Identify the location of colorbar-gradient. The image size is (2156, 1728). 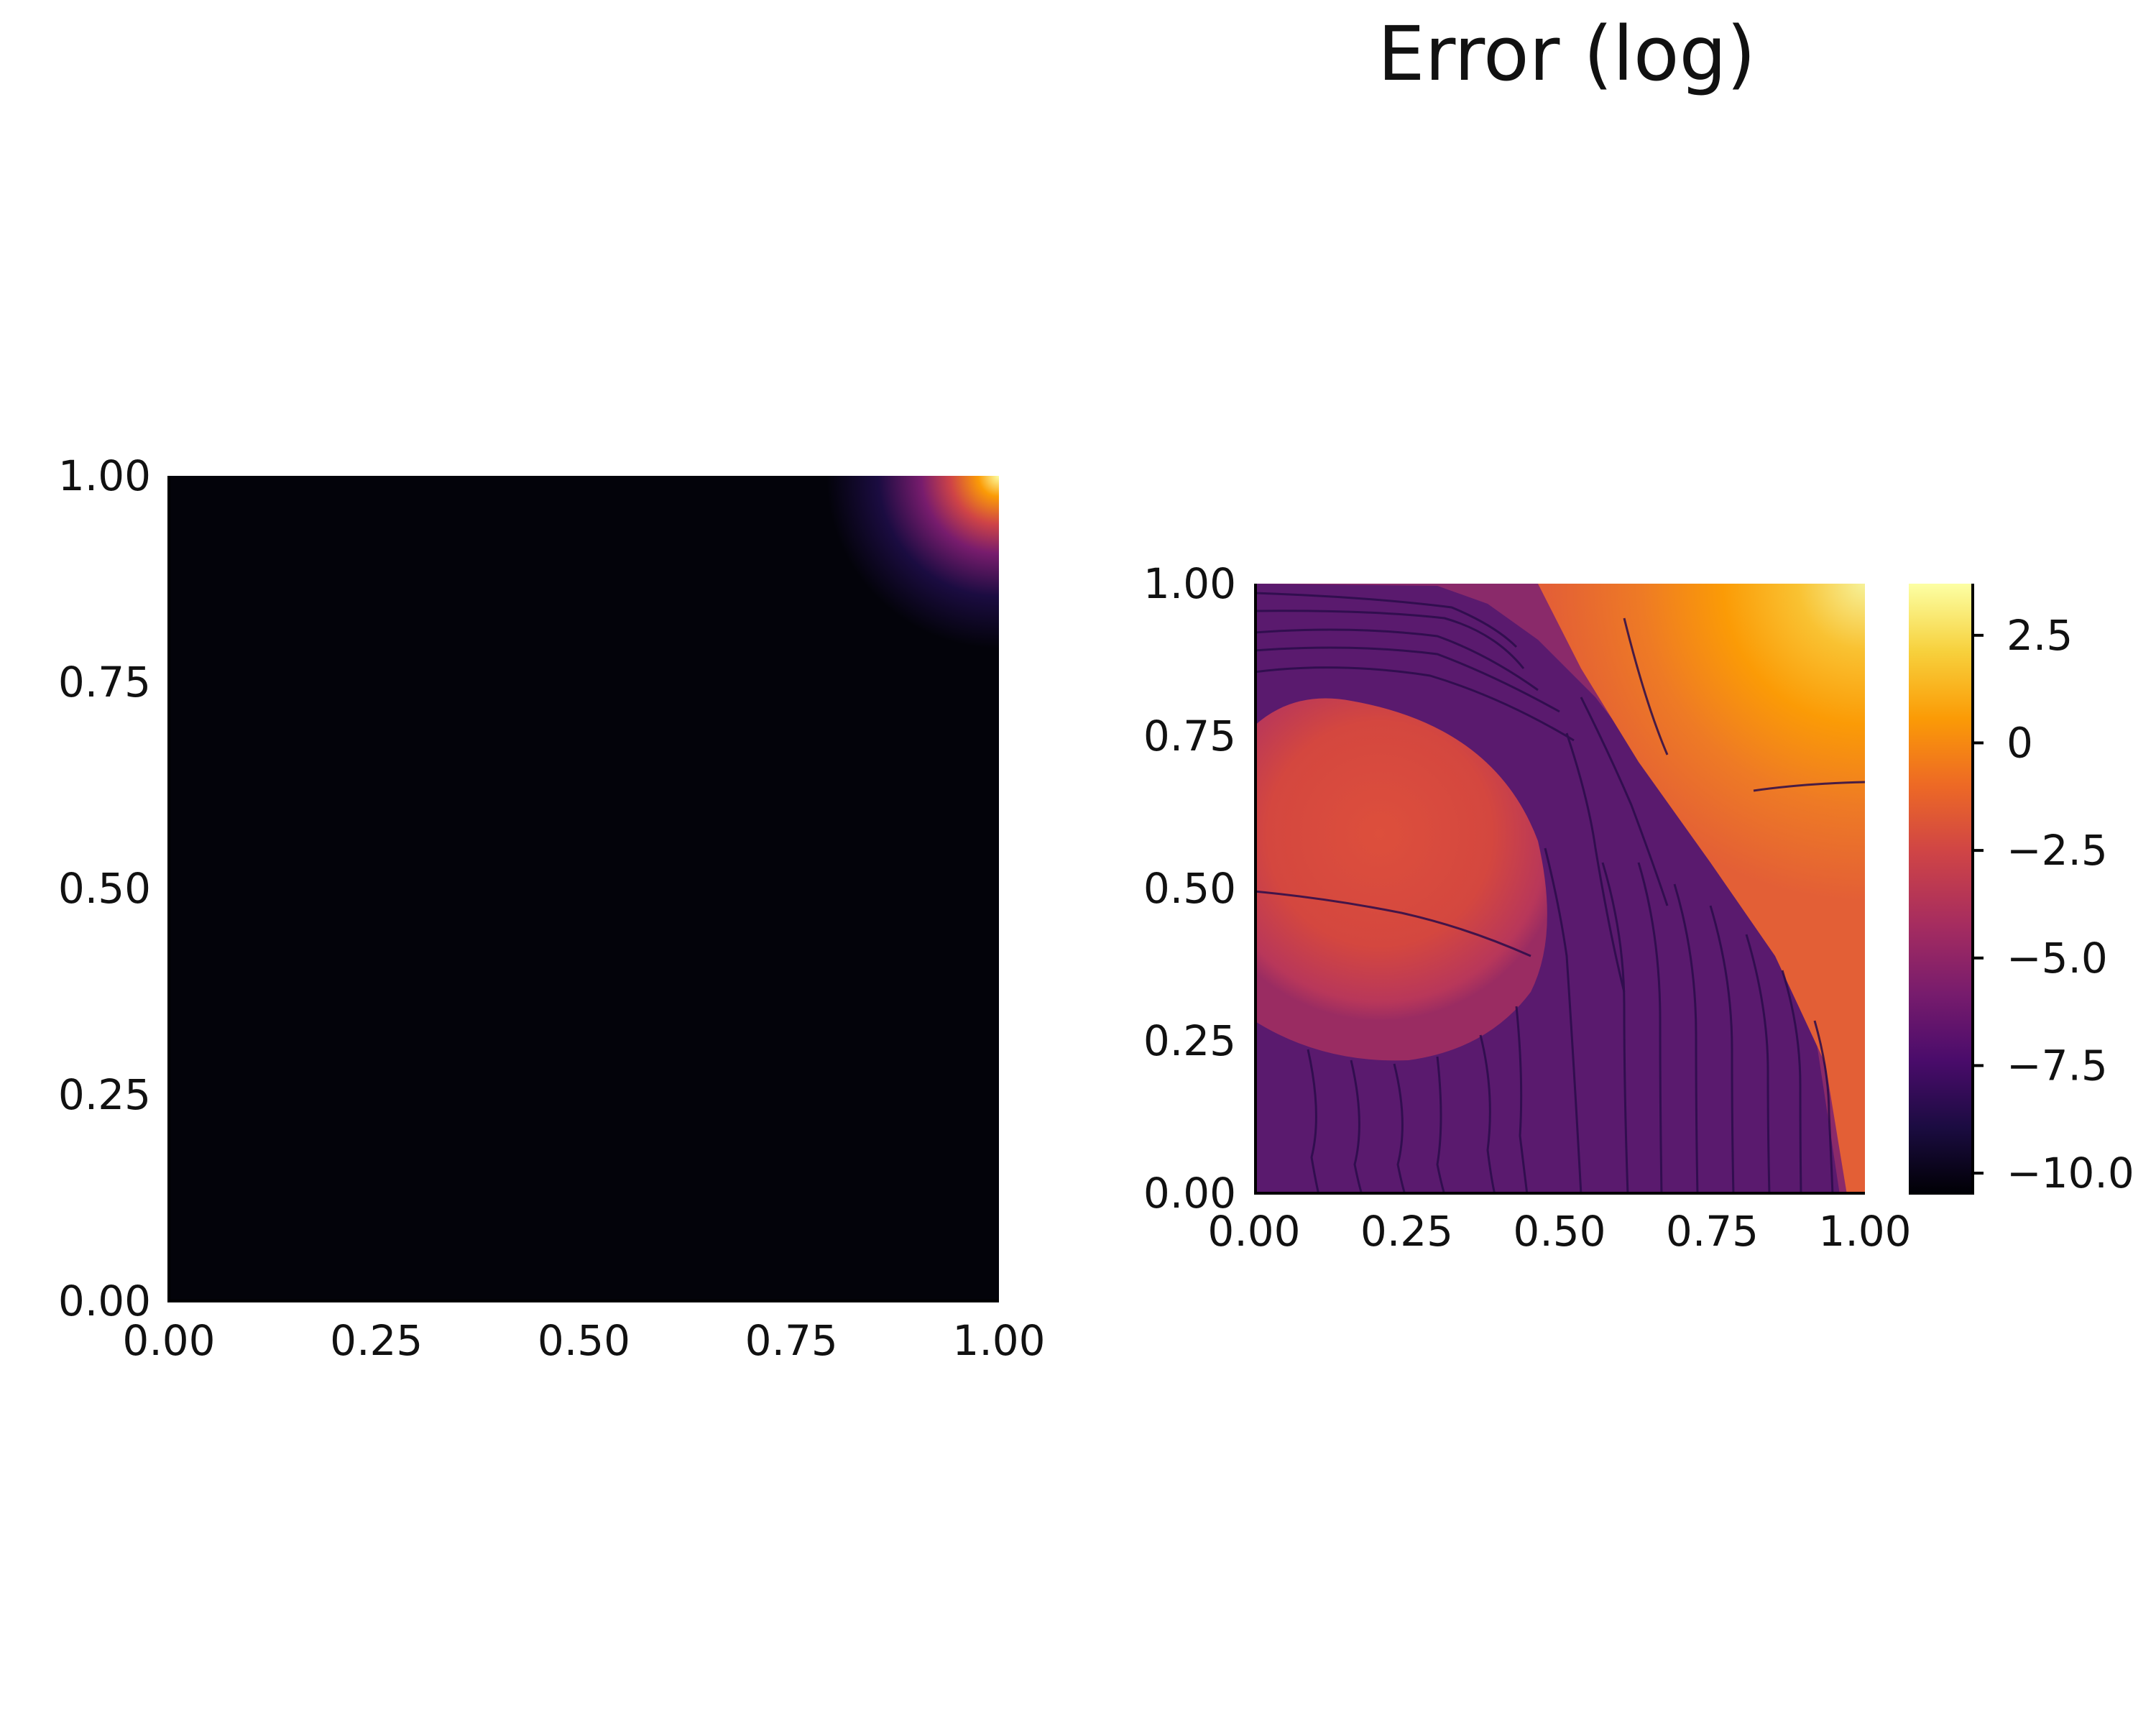
(1940, 890).